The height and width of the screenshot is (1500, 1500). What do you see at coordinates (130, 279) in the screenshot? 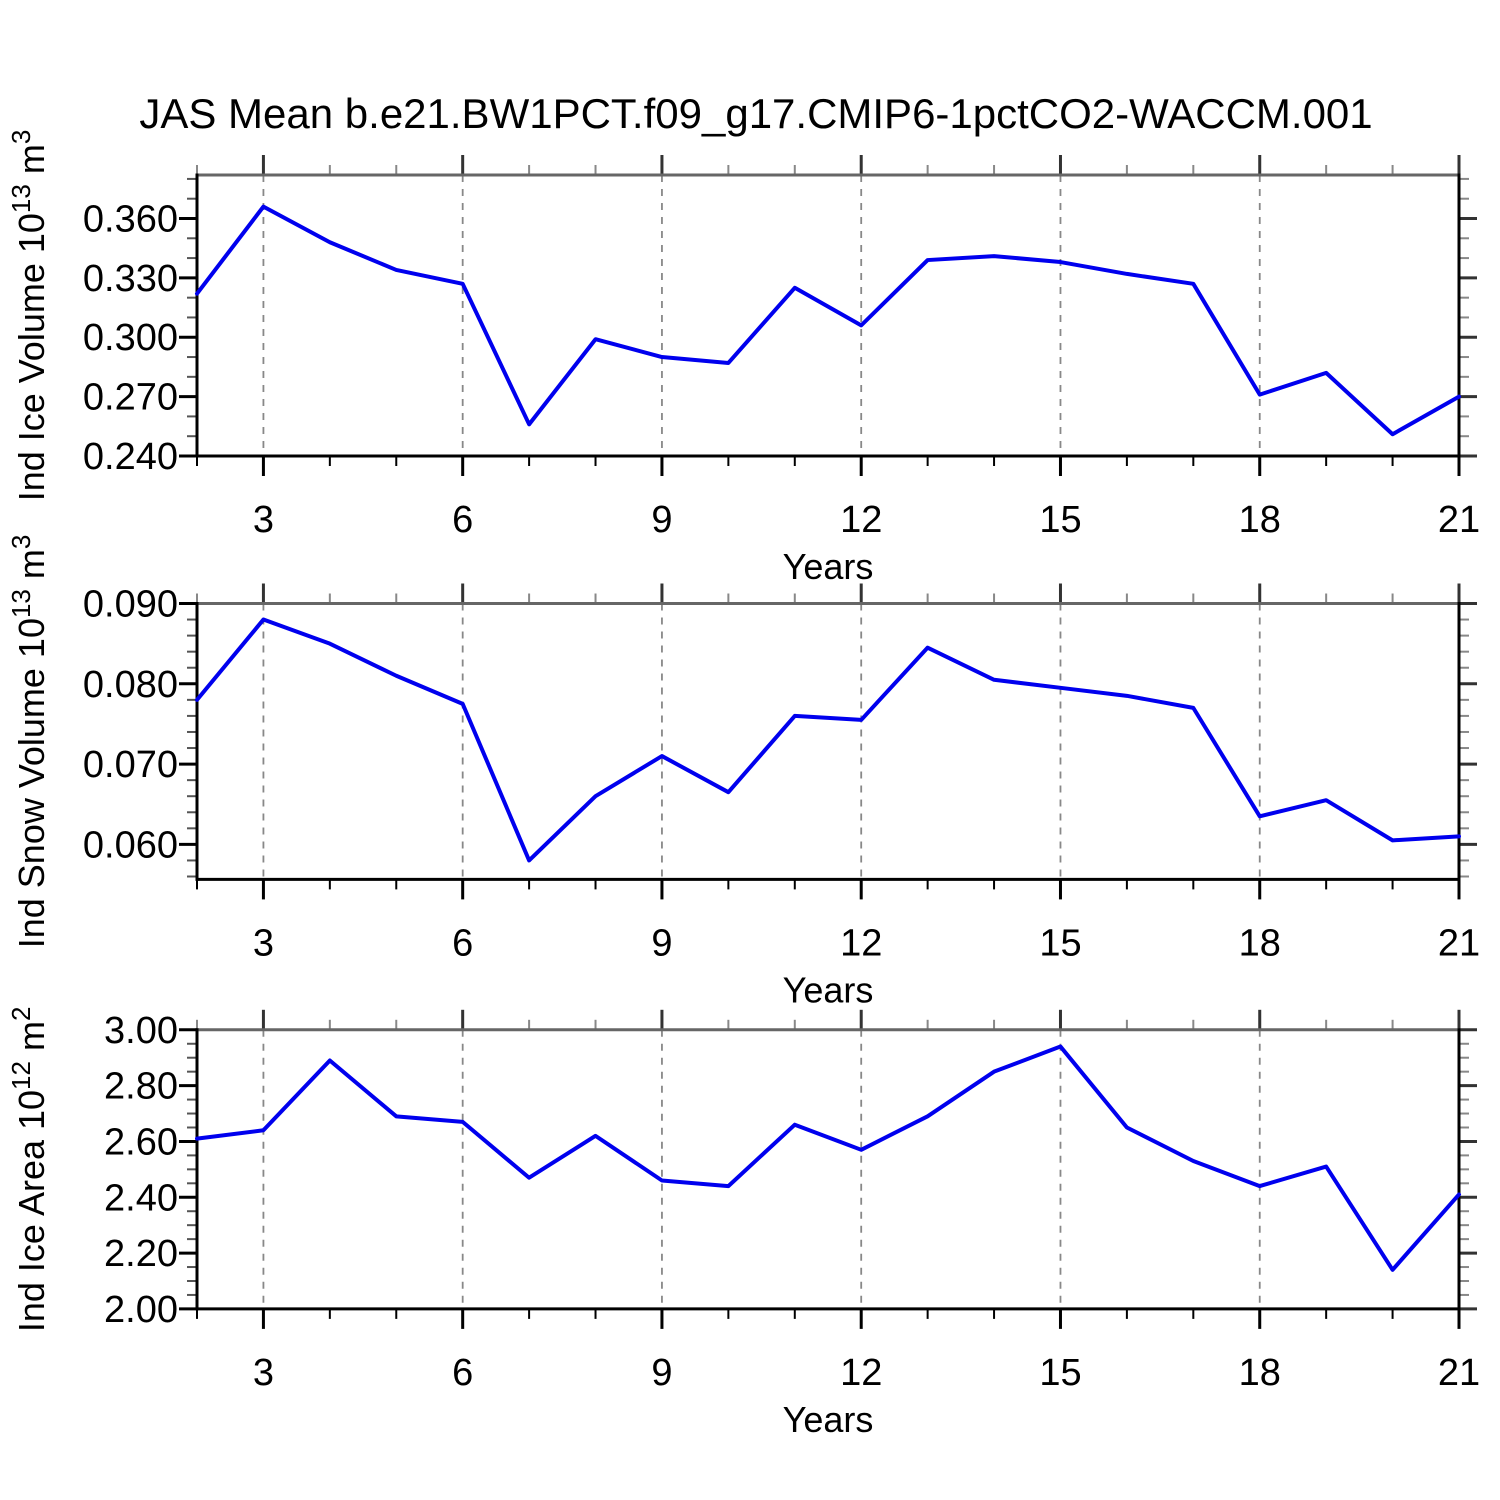
I see `y-tick-label: 0.330` at bounding box center [130, 279].